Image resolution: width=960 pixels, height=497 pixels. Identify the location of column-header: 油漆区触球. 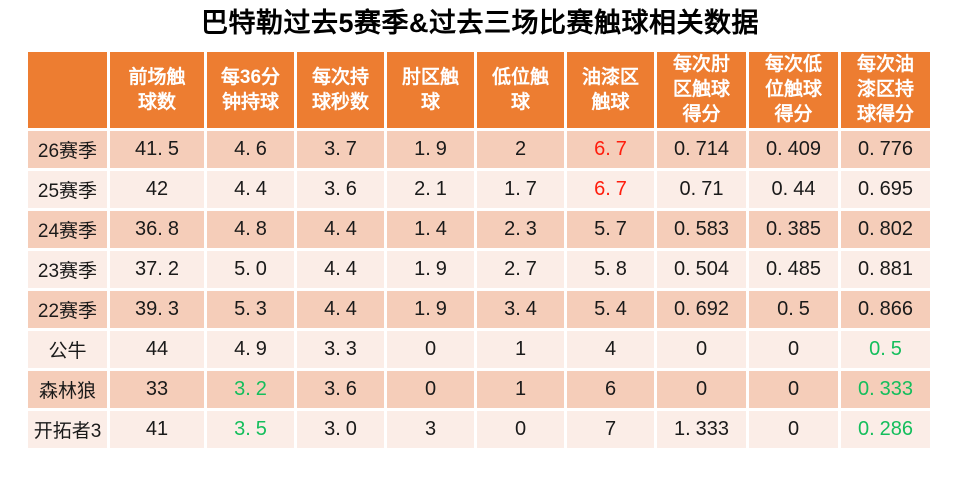
(610, 89).